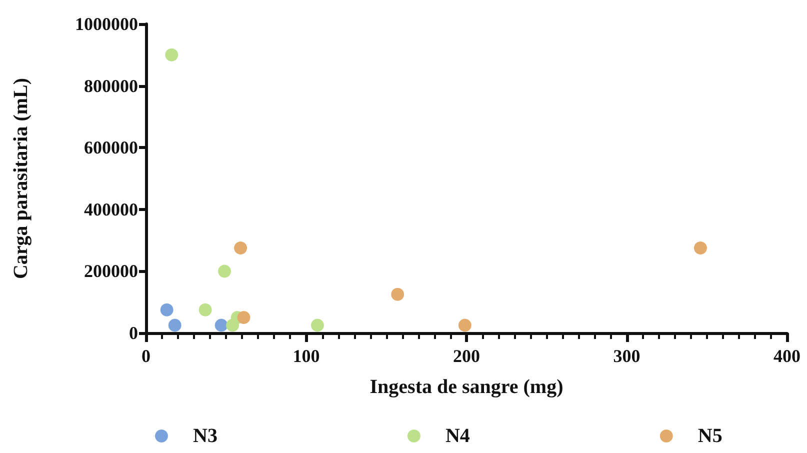 The width and height of the screenshot is (807, 453). I want to click on legend-label: N5, so click(710, 436).